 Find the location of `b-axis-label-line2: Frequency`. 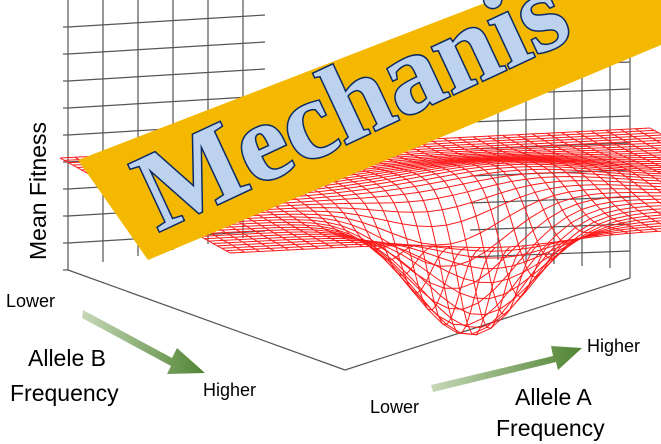

b-axis-label-line2: Frequency is located at coordinates (64, 393).